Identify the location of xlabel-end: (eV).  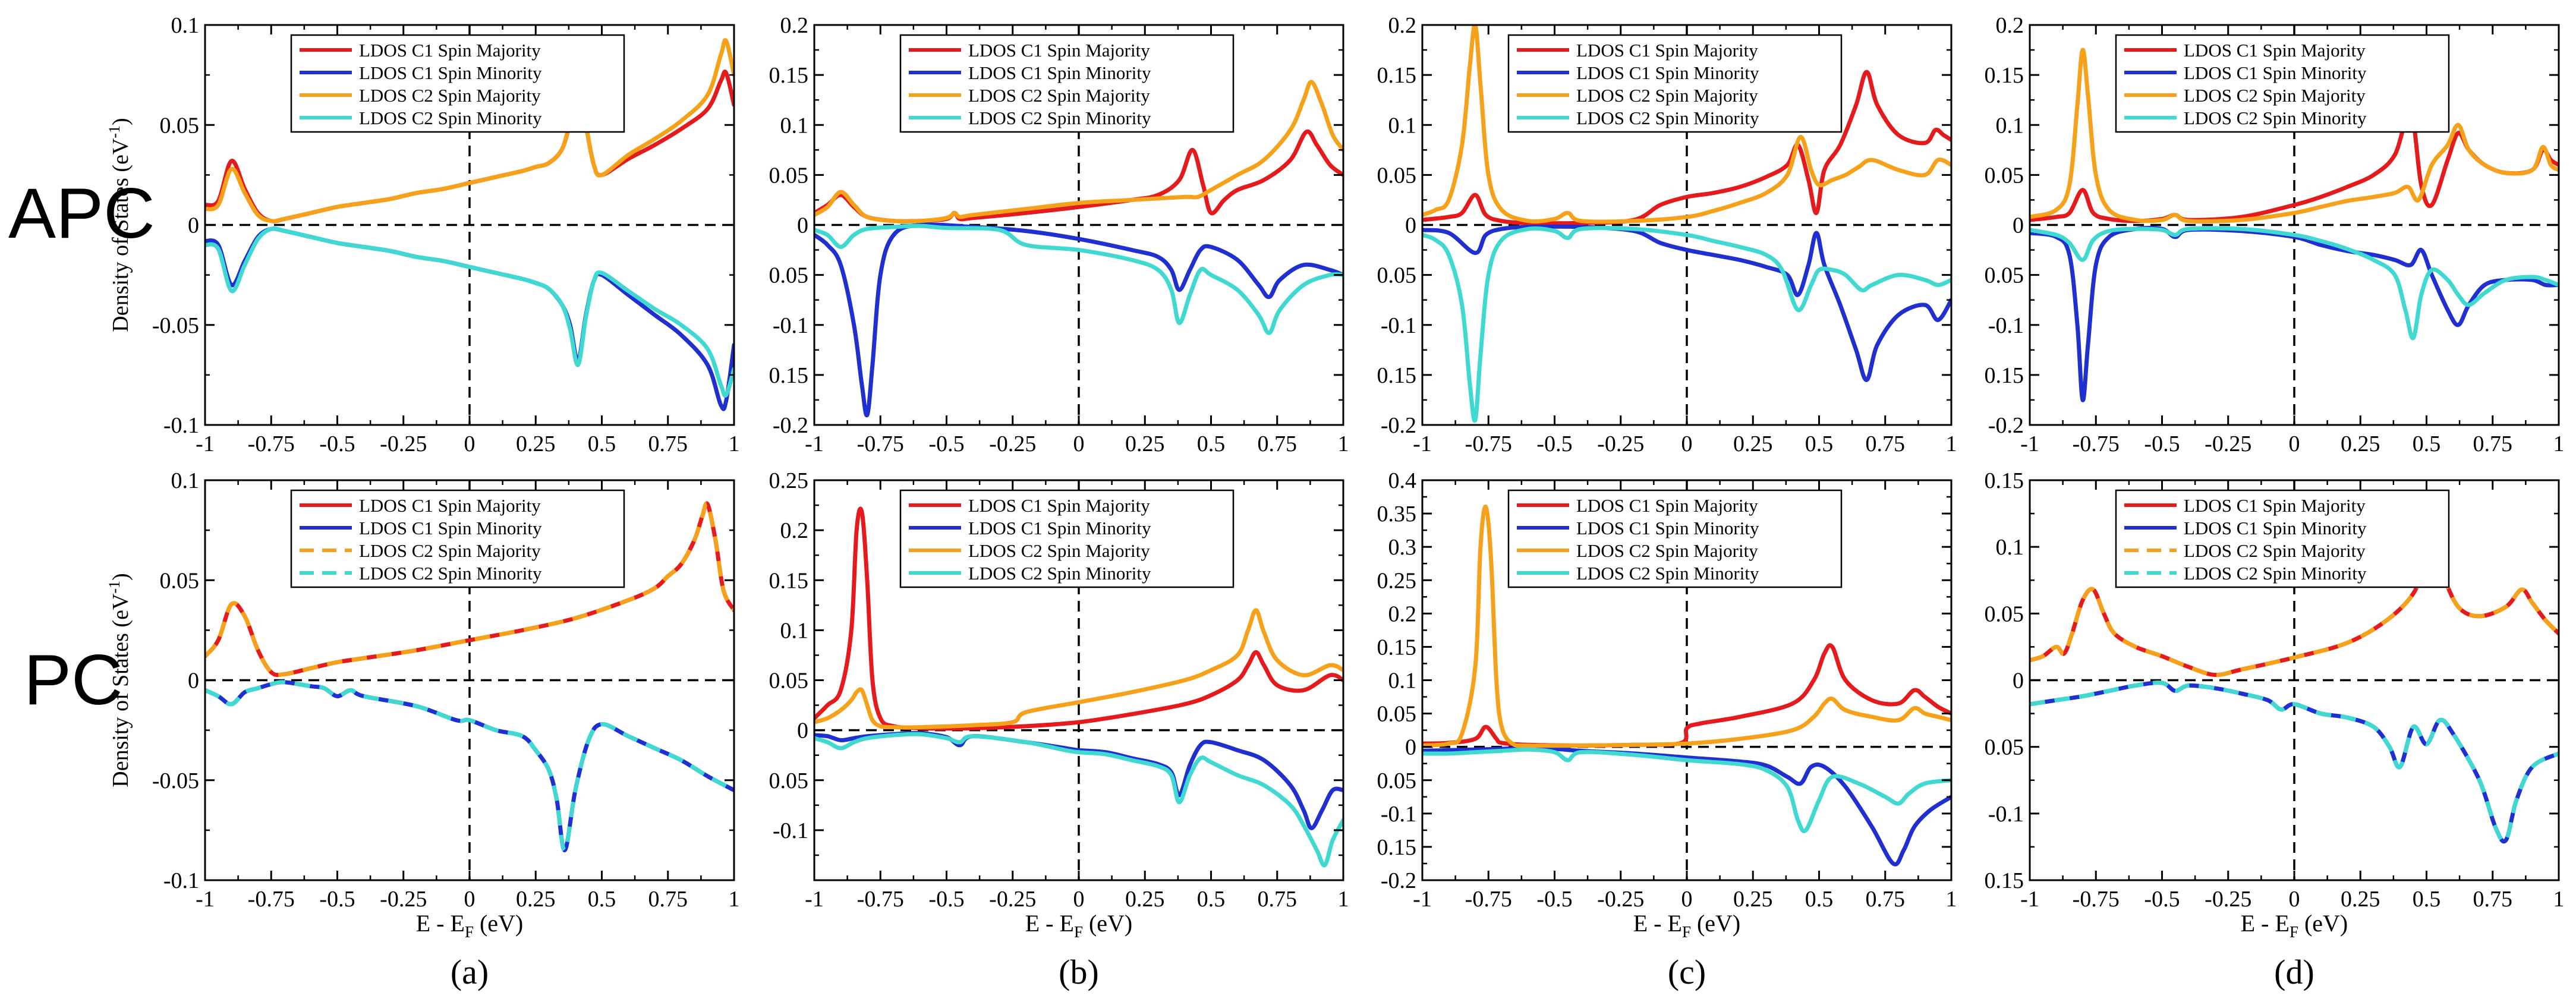
(2323, 924).